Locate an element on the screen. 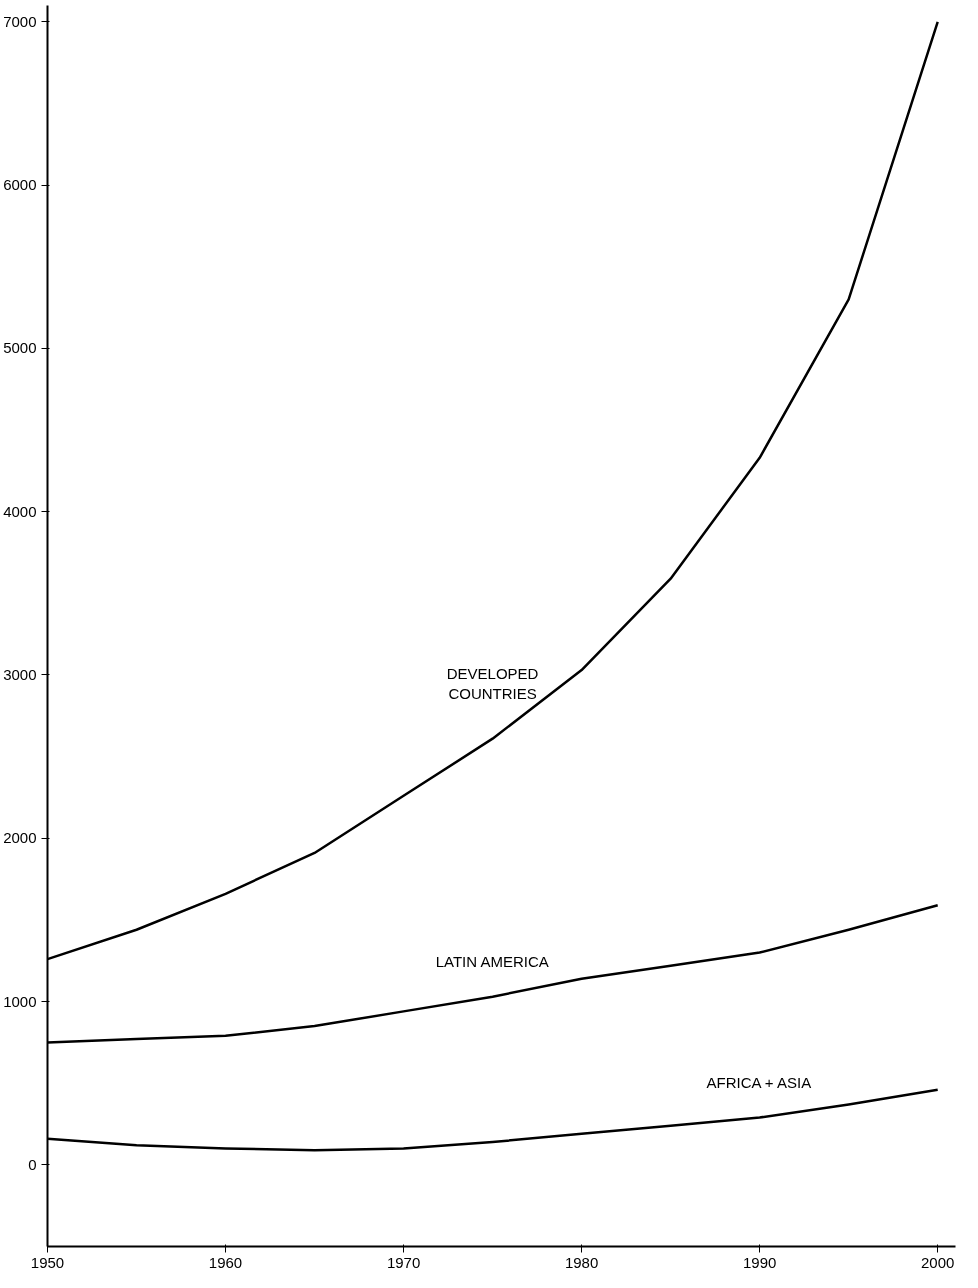 The width and height of the screenshot is (978, 1288). y-tick-label: 0 is located at coordinates (32, 1164).